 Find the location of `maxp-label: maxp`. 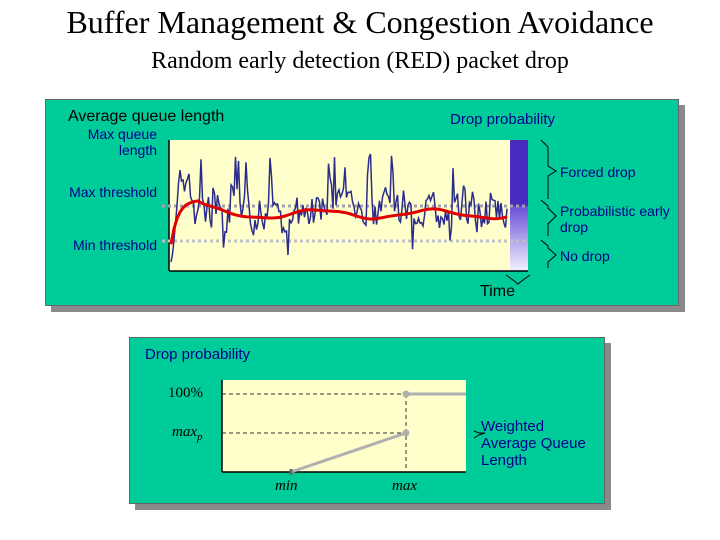

maxp-label: maxp is located at coordinates (187, 433).